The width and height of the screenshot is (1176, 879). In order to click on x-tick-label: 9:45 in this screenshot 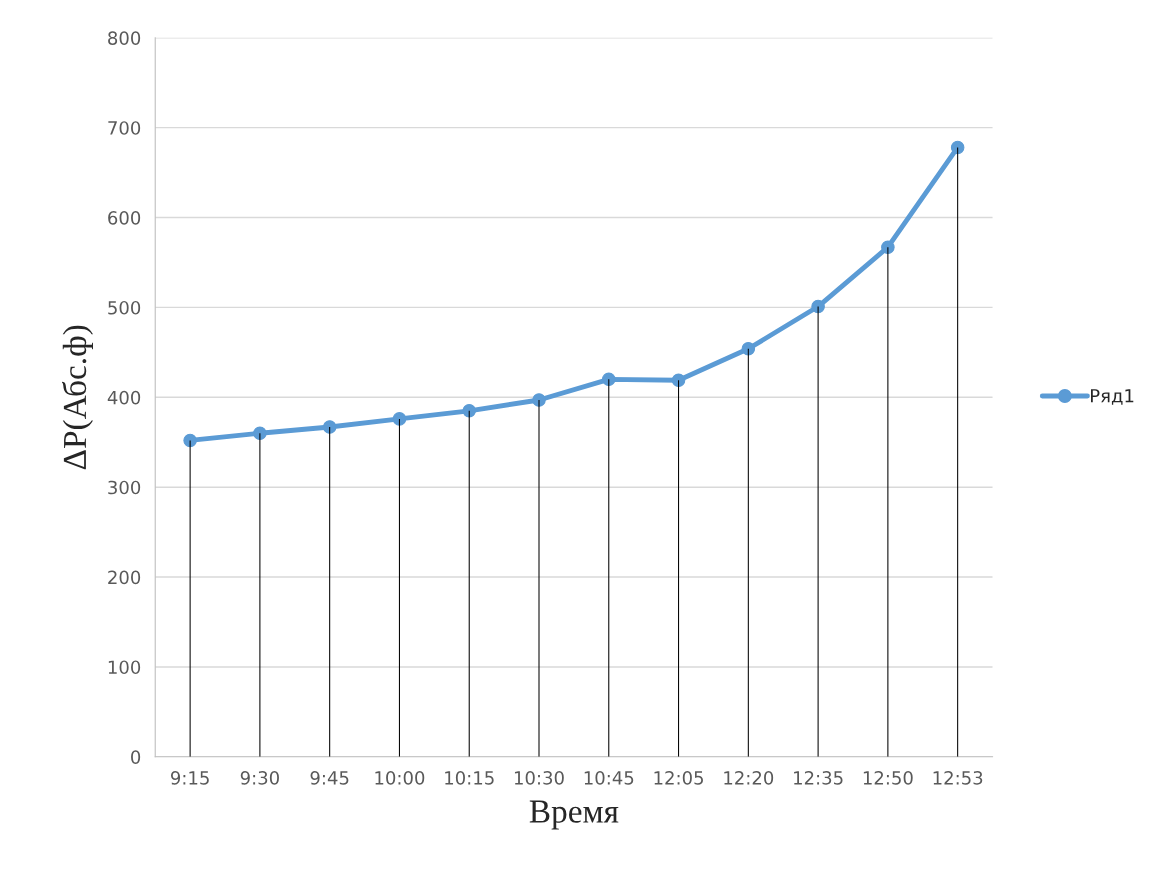, I will do `click(329, 778)`.